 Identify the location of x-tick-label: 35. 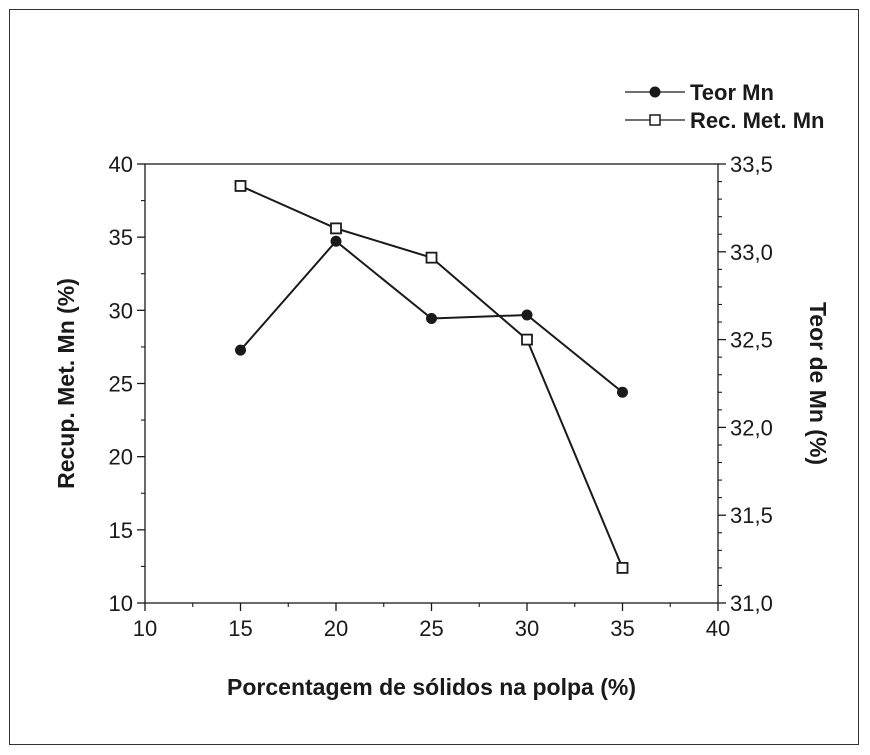
(622, 628).